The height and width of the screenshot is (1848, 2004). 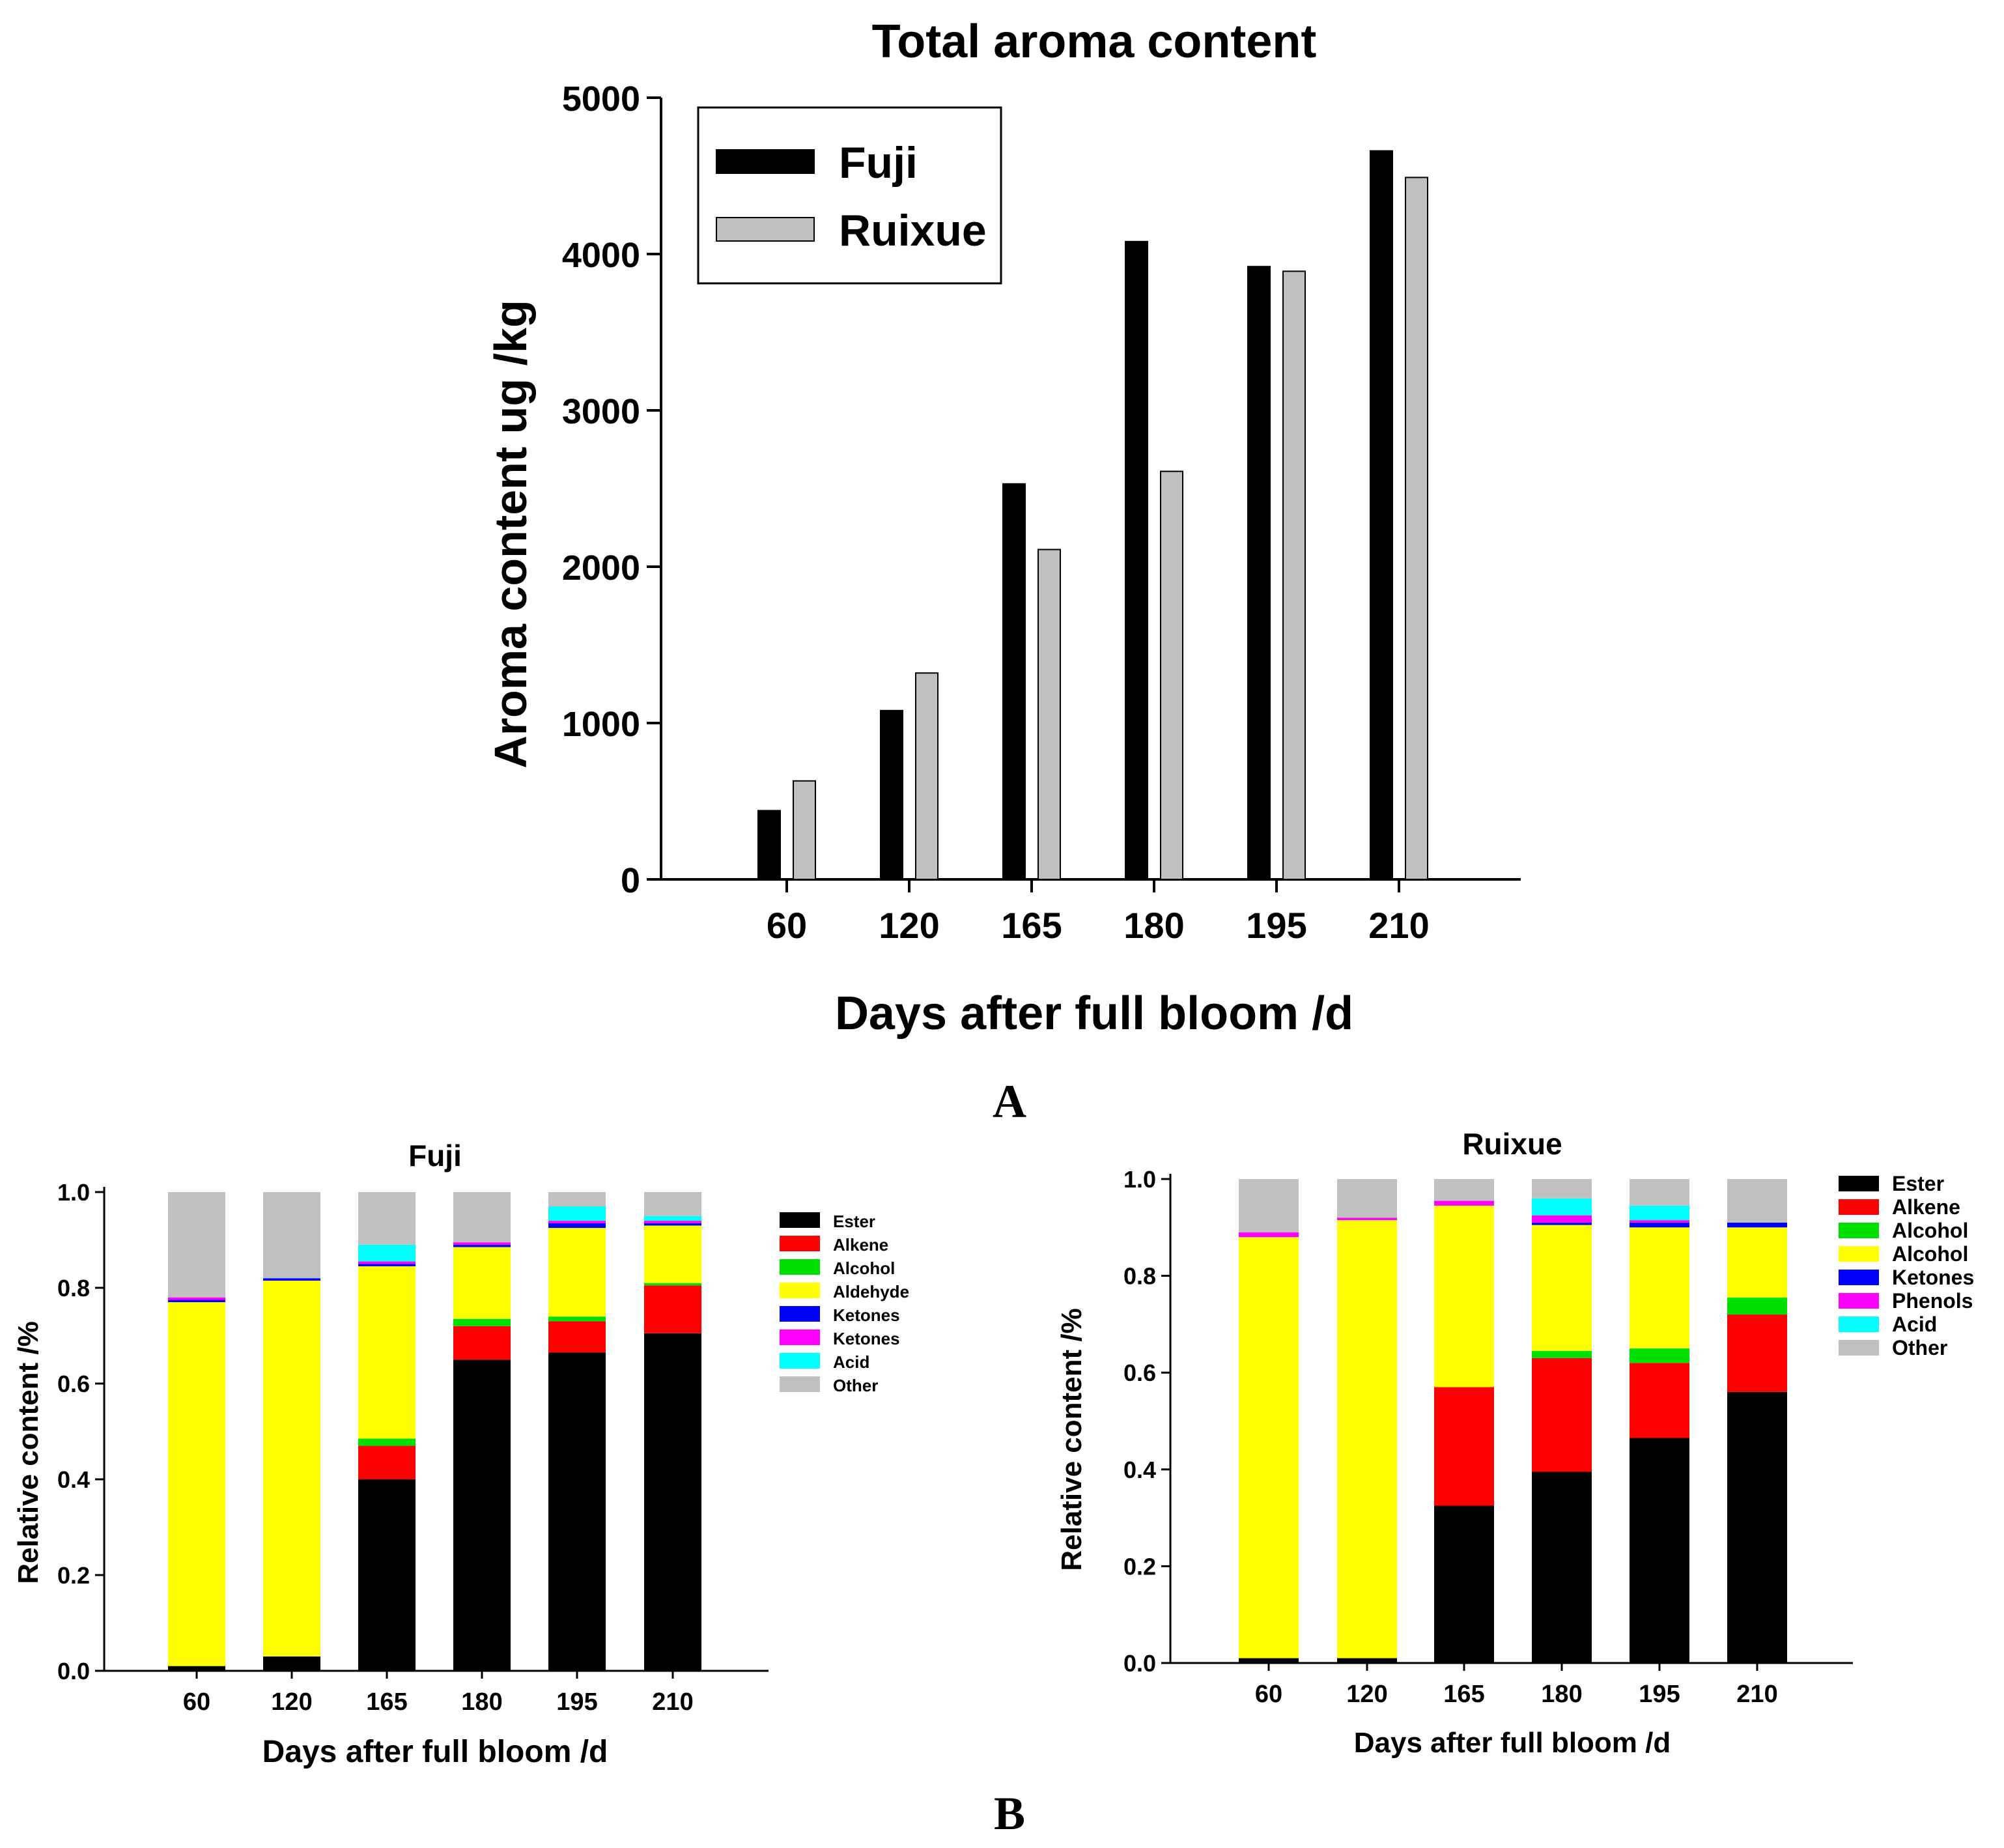 I want to click on chart-a-x-tick-label: 210, so click(x=1398, y=925).